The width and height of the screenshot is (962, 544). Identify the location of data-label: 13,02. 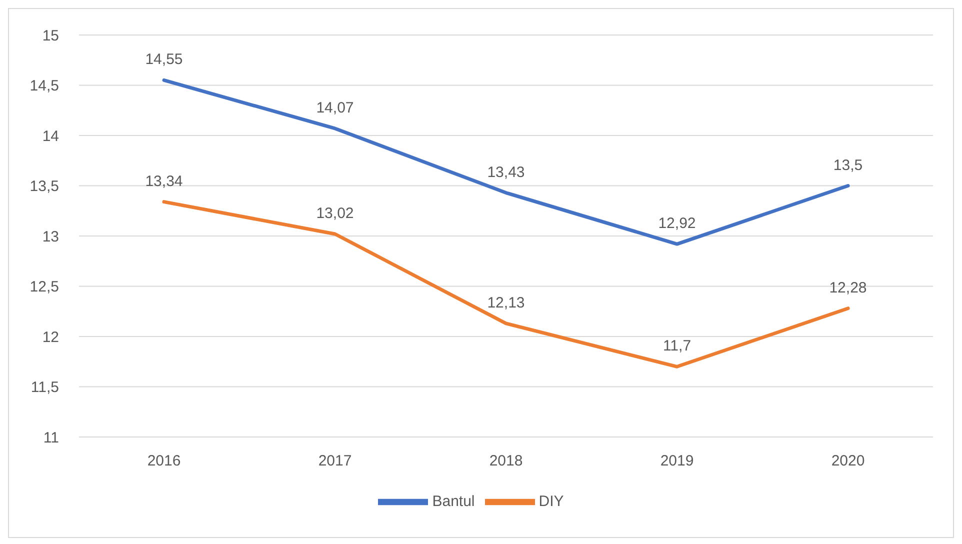
(335, 213).